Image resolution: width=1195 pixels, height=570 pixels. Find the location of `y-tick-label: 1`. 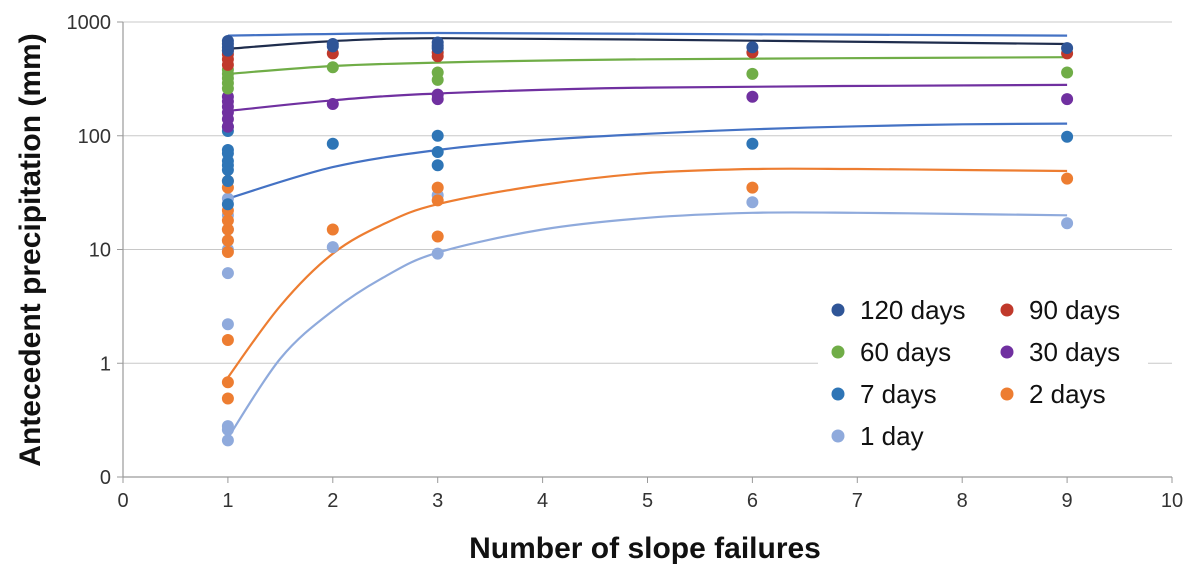

y-tick-label: 1 is located at coordinates (105, 364).